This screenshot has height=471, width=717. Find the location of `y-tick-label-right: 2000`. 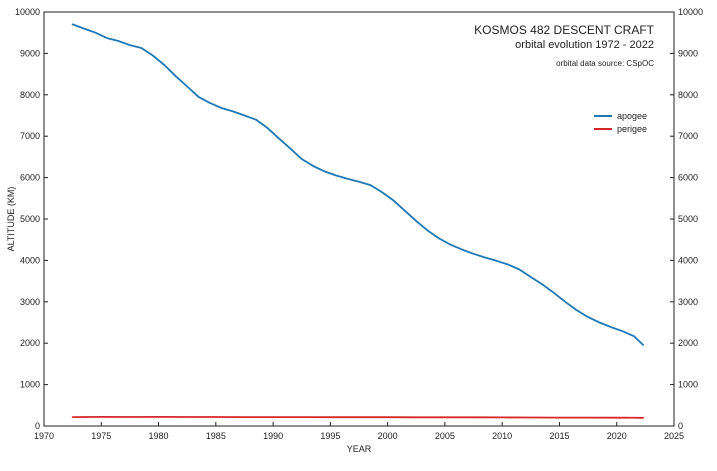

y-tick-label-right: 2000 is located at coordinates (688, 343).